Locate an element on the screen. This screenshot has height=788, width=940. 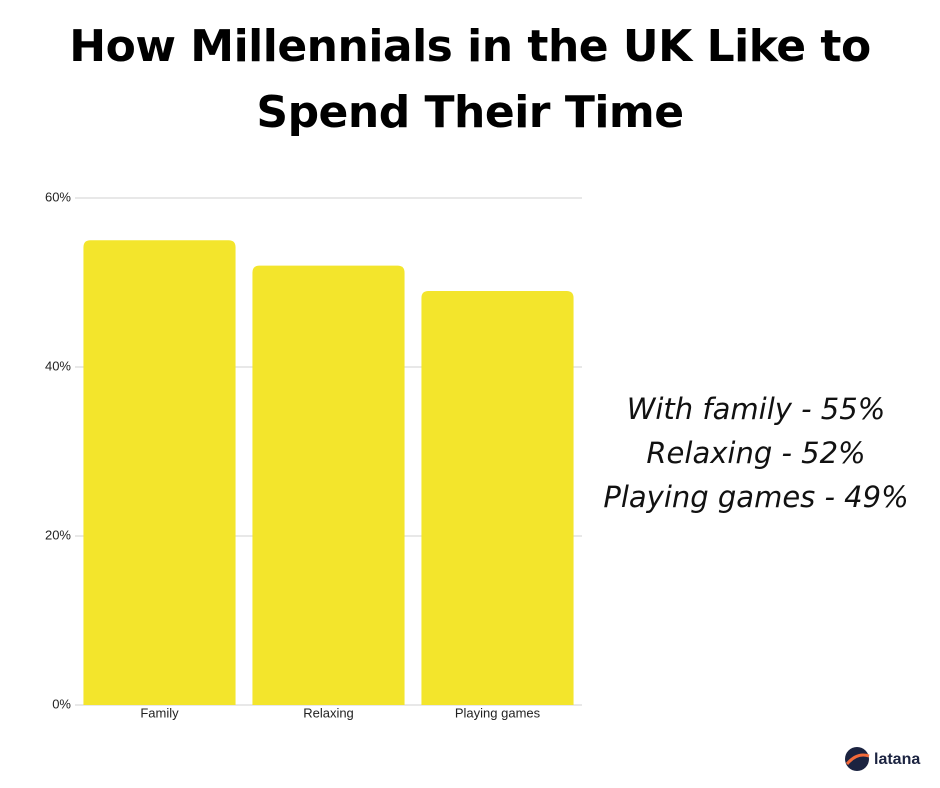
logo-swoosh is located at coordinates (857, 759).